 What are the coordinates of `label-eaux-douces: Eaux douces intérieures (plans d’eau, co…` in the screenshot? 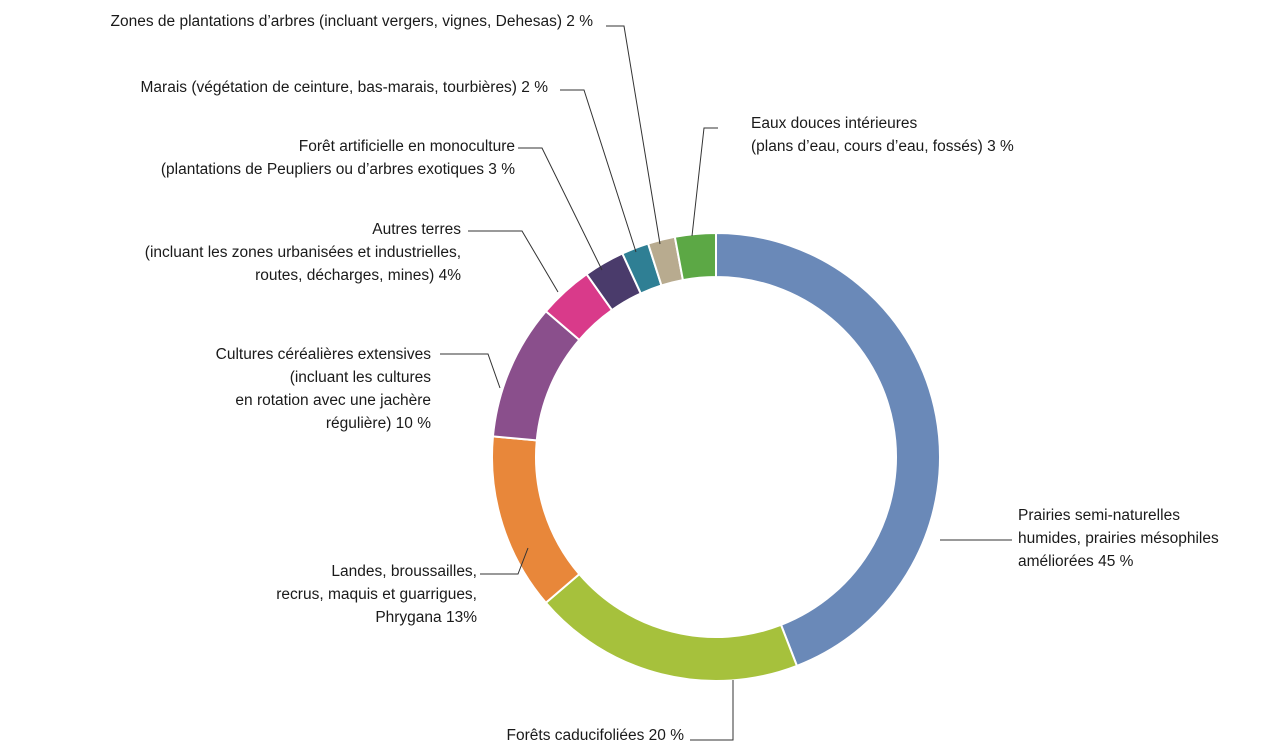 It's located at (882, 135).